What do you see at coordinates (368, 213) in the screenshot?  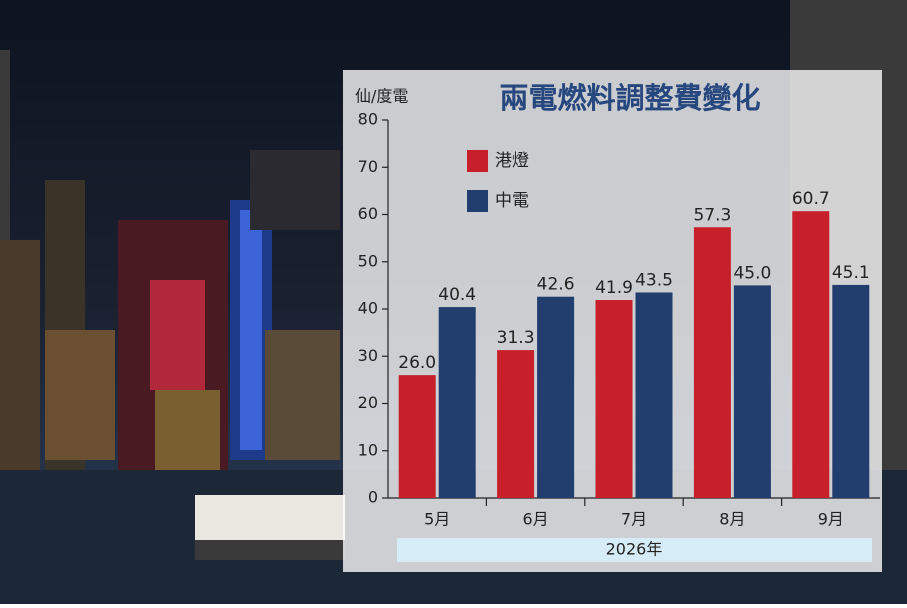 I see `y-tick-label: 60` at bounding box center [368, 213].